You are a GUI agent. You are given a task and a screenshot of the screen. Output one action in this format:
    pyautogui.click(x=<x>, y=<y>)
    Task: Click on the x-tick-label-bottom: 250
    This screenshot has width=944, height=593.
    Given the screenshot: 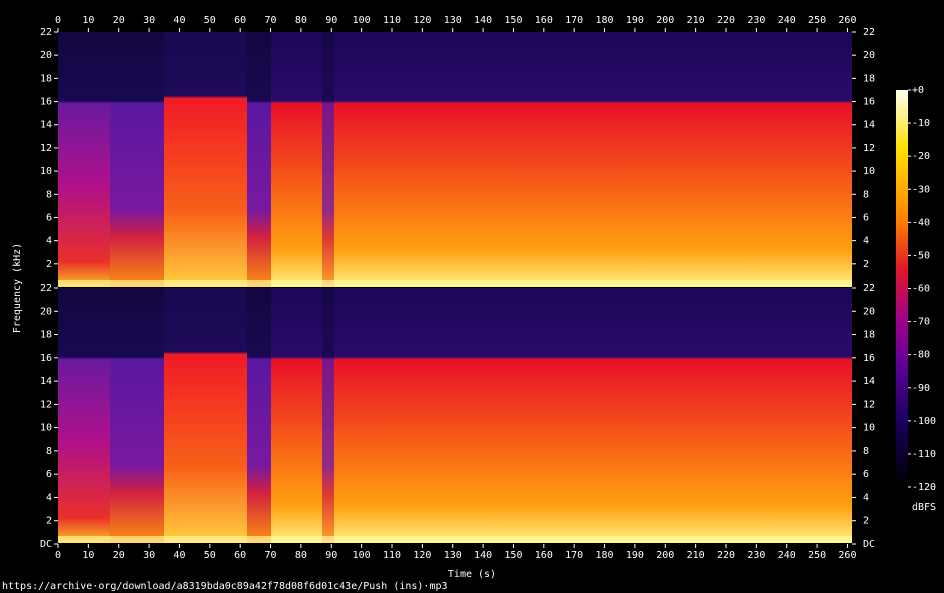 What is the action you would take?
    pyautogui.click(x=817, y=555)
    